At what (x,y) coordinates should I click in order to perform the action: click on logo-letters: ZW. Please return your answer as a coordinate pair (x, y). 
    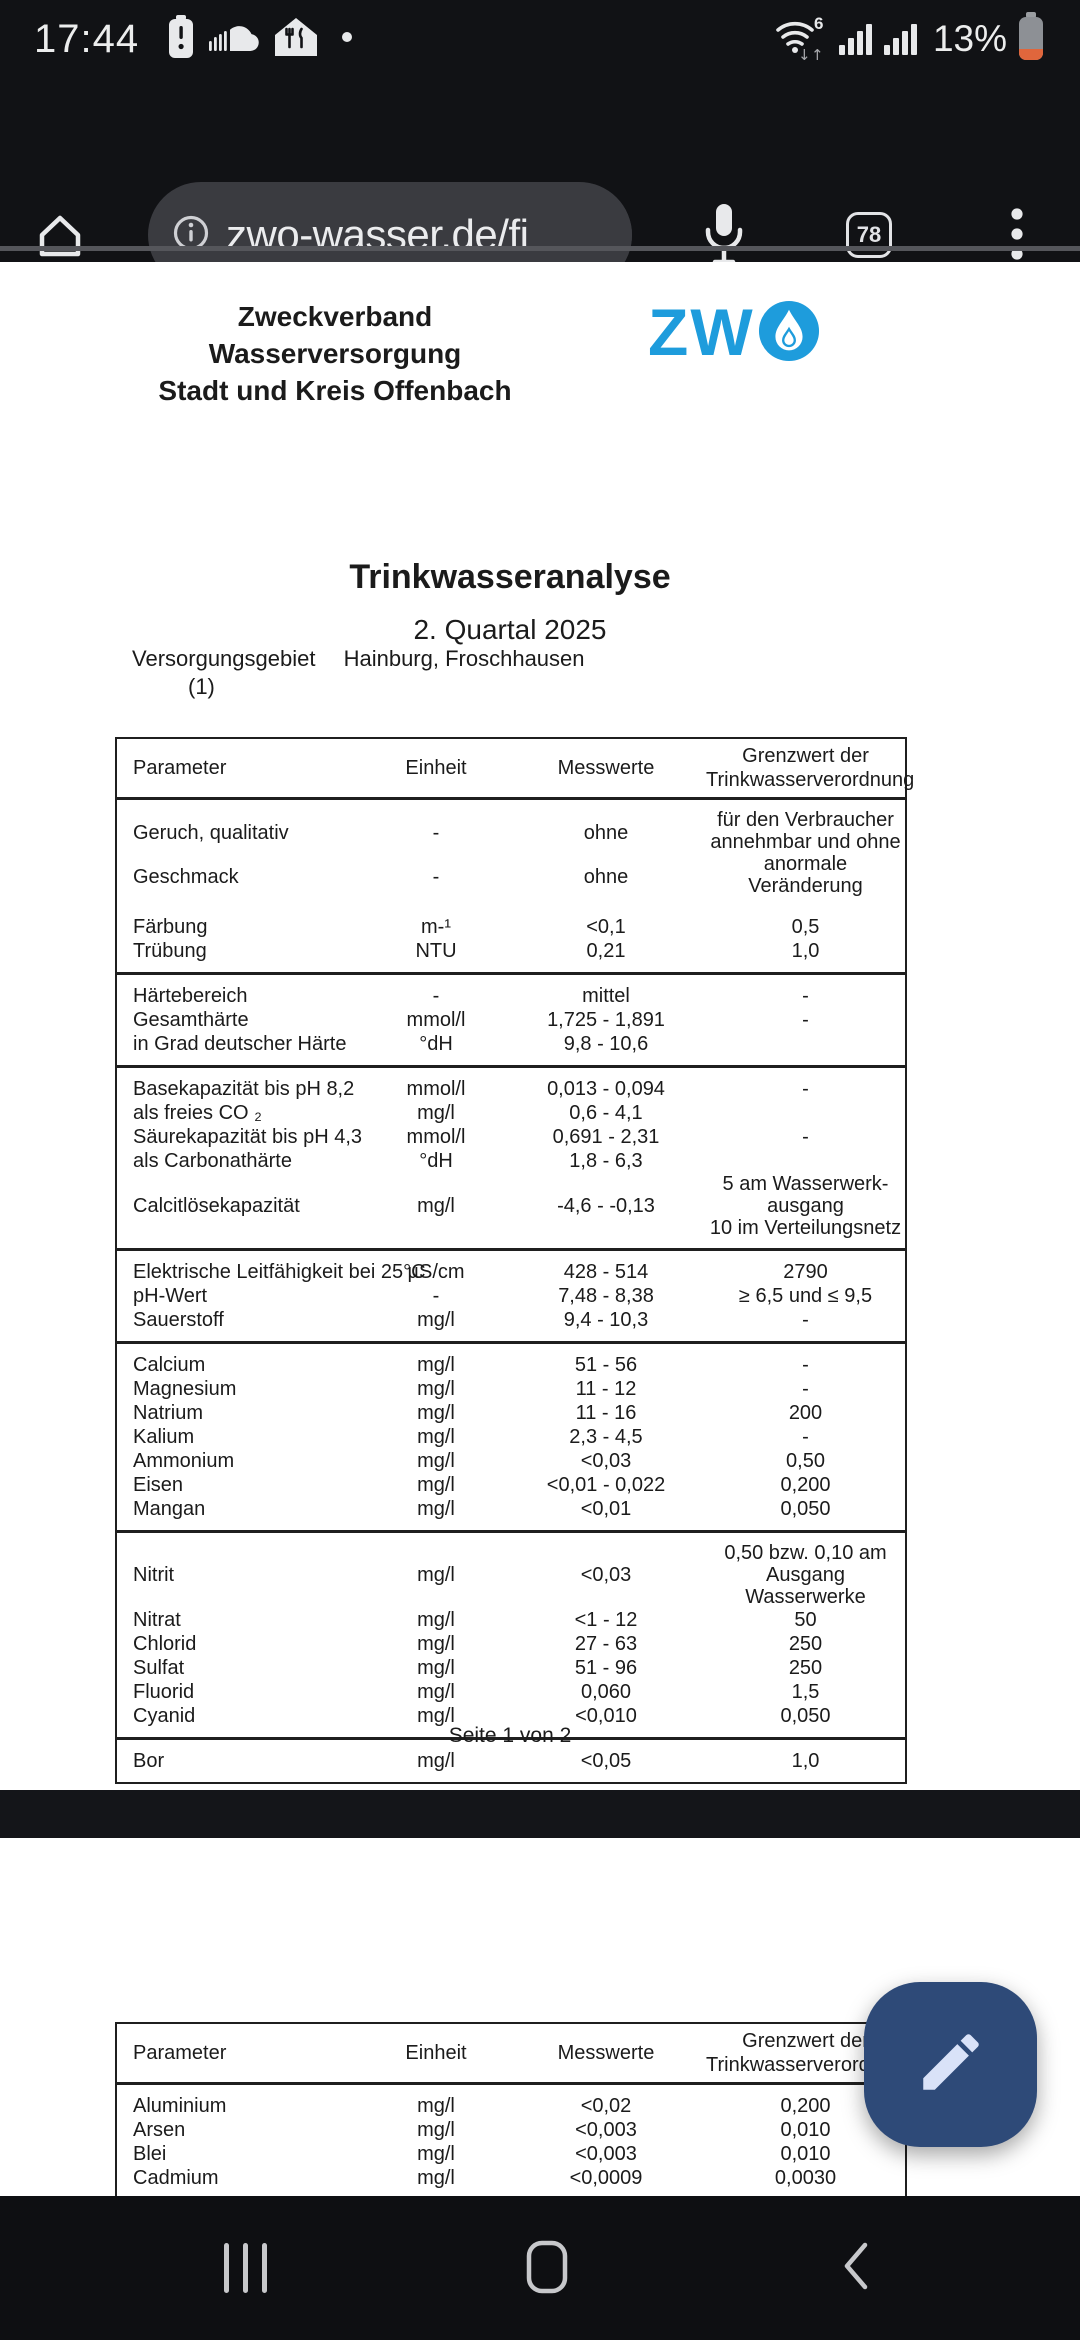
    Looking at the image, I should click on (701, 331).